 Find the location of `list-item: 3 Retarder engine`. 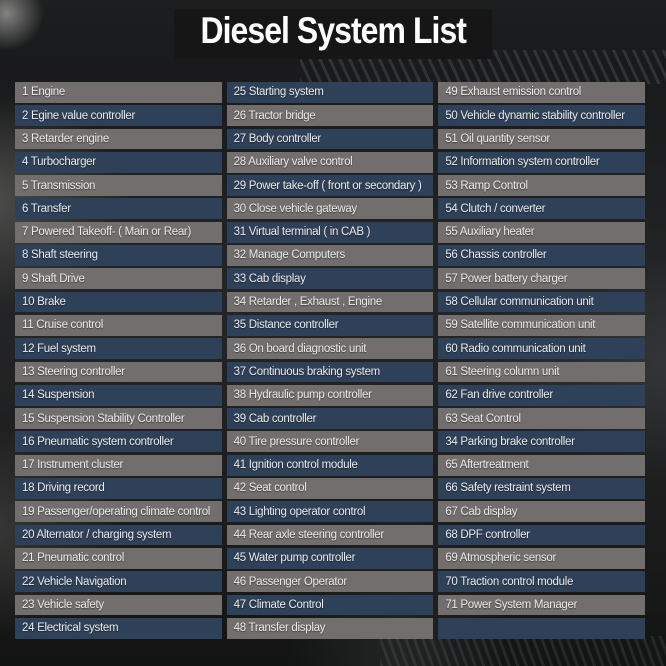

list-item: 3 Retarder engine is located at coordinates (118, 139).